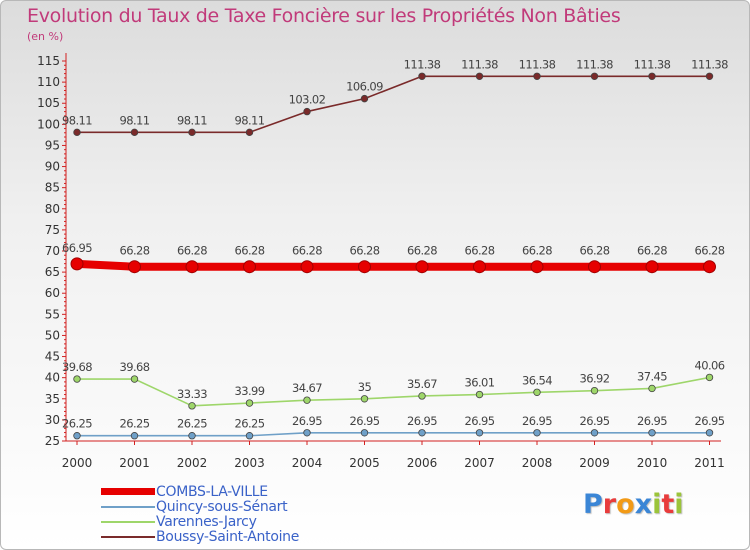 The image size is (750, 550). What do you see at coordinates (364, 87) in the screenshot?
I see `data-label-boussy-saint-antoine: 106.09` at bounding box center [364, 87].